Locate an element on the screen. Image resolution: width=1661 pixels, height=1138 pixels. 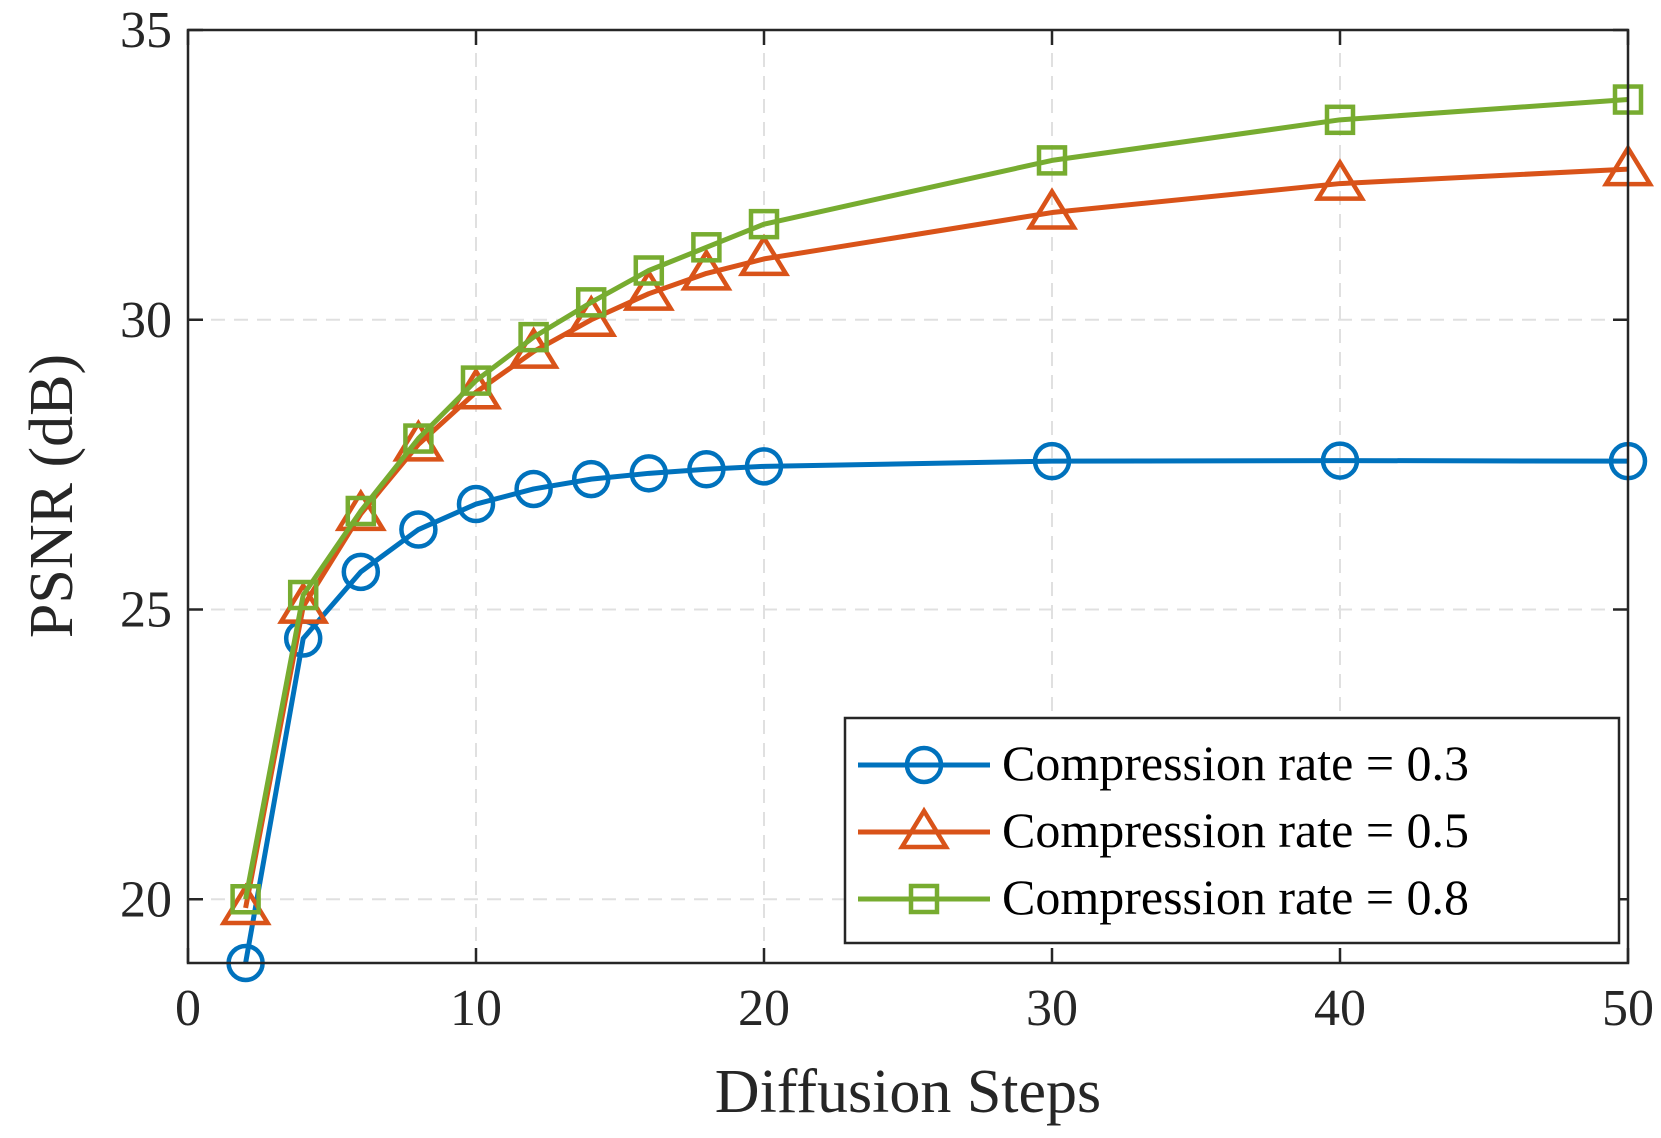
legend-label: Compression rate = 0.3 is located at coordinates (1235, 763).